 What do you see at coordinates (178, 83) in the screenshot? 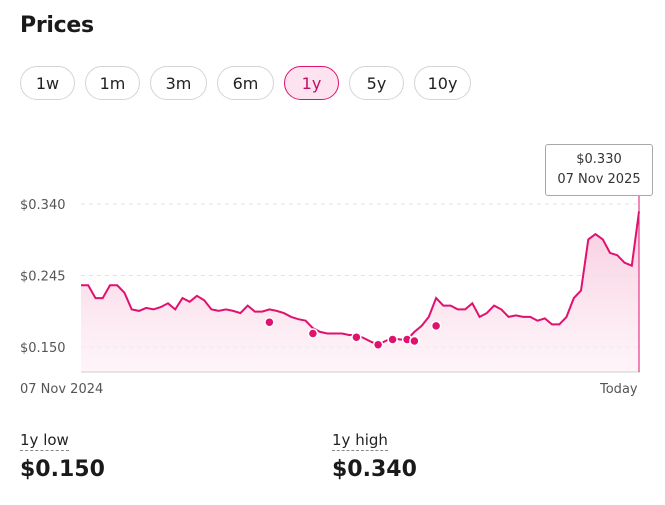
I see `range-3m-button: 3m` at bounding box center [178, 83].